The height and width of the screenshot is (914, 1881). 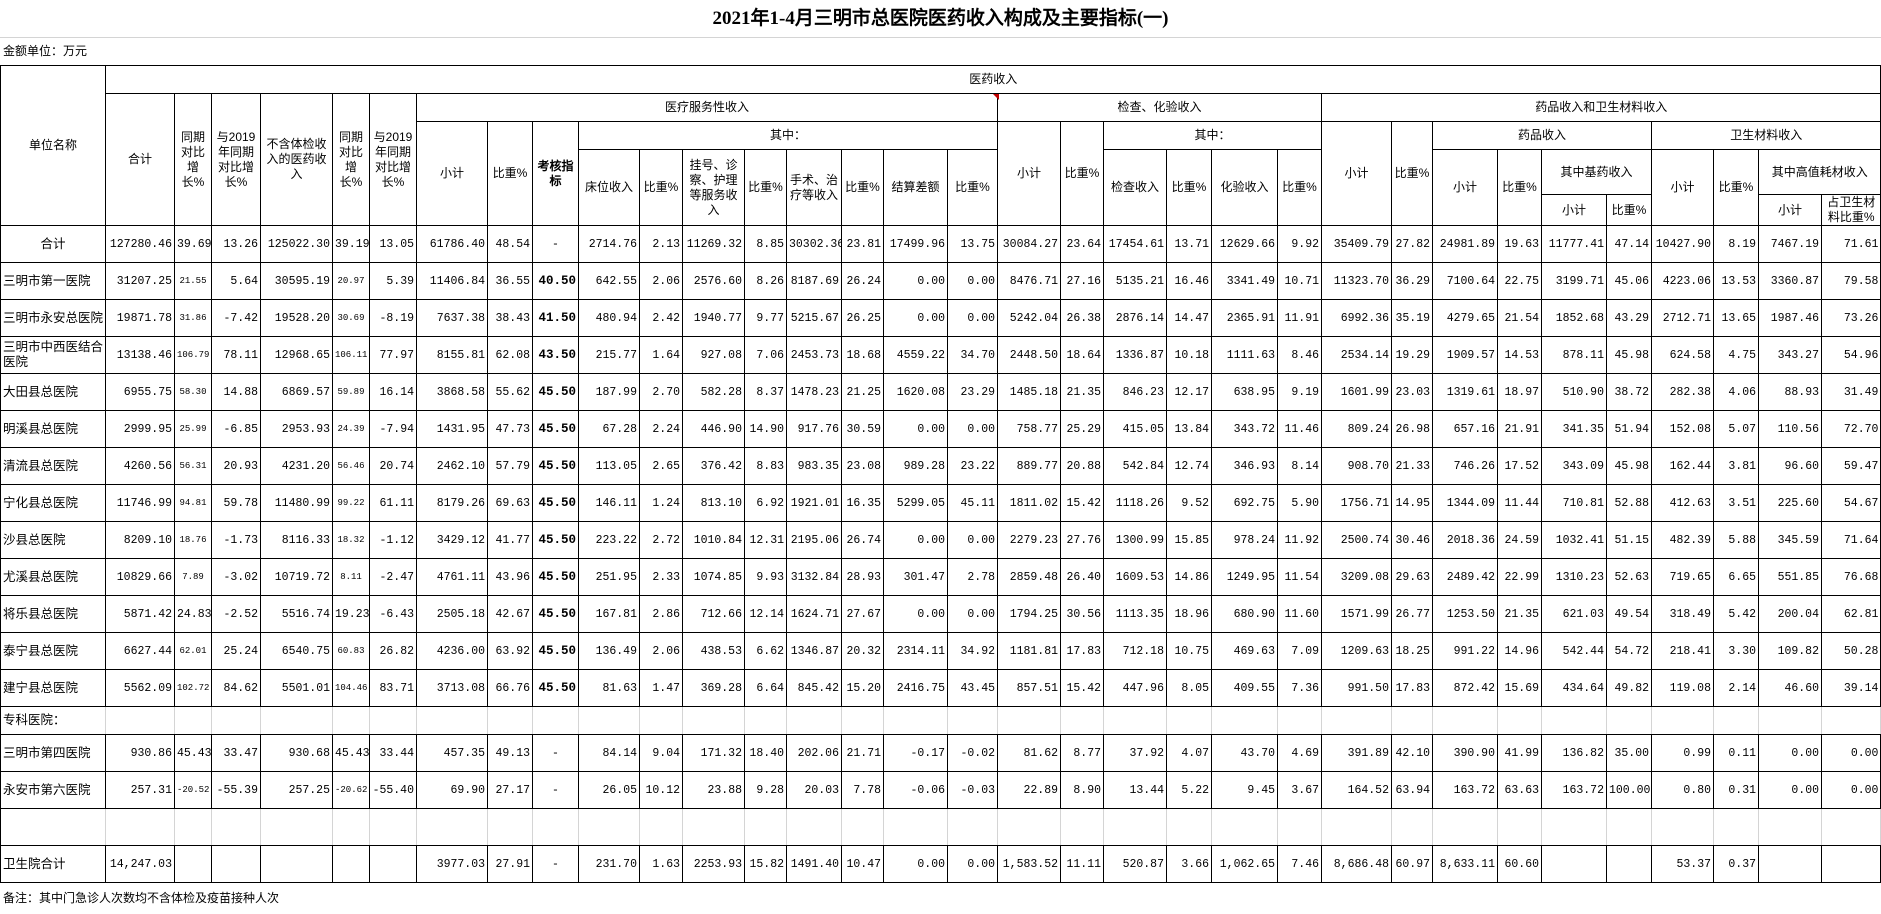 I want to click on table-cell: 26.05, so click(x=609, y=790).